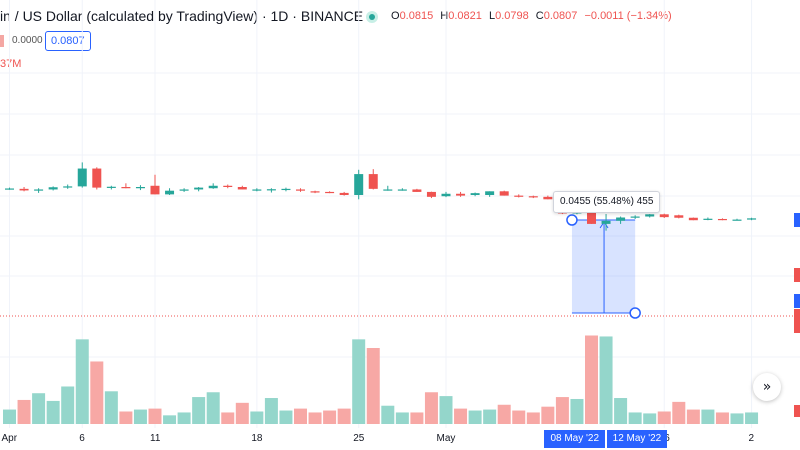 The image size is (800, 450). Describe the element at coordinates (2, 41) in the screenshot. I see `indicator-swatch` at that location.